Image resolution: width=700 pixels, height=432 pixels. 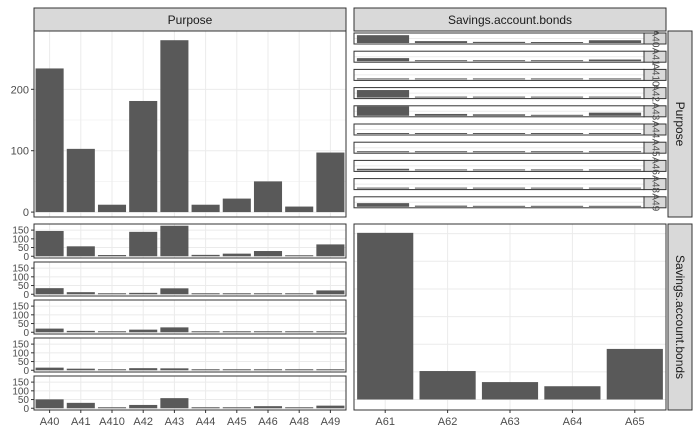 What do you see at coordinates (175, 422) in the screenshot?
I see `x-tick-label: A43` at bounding box center [175, 422].